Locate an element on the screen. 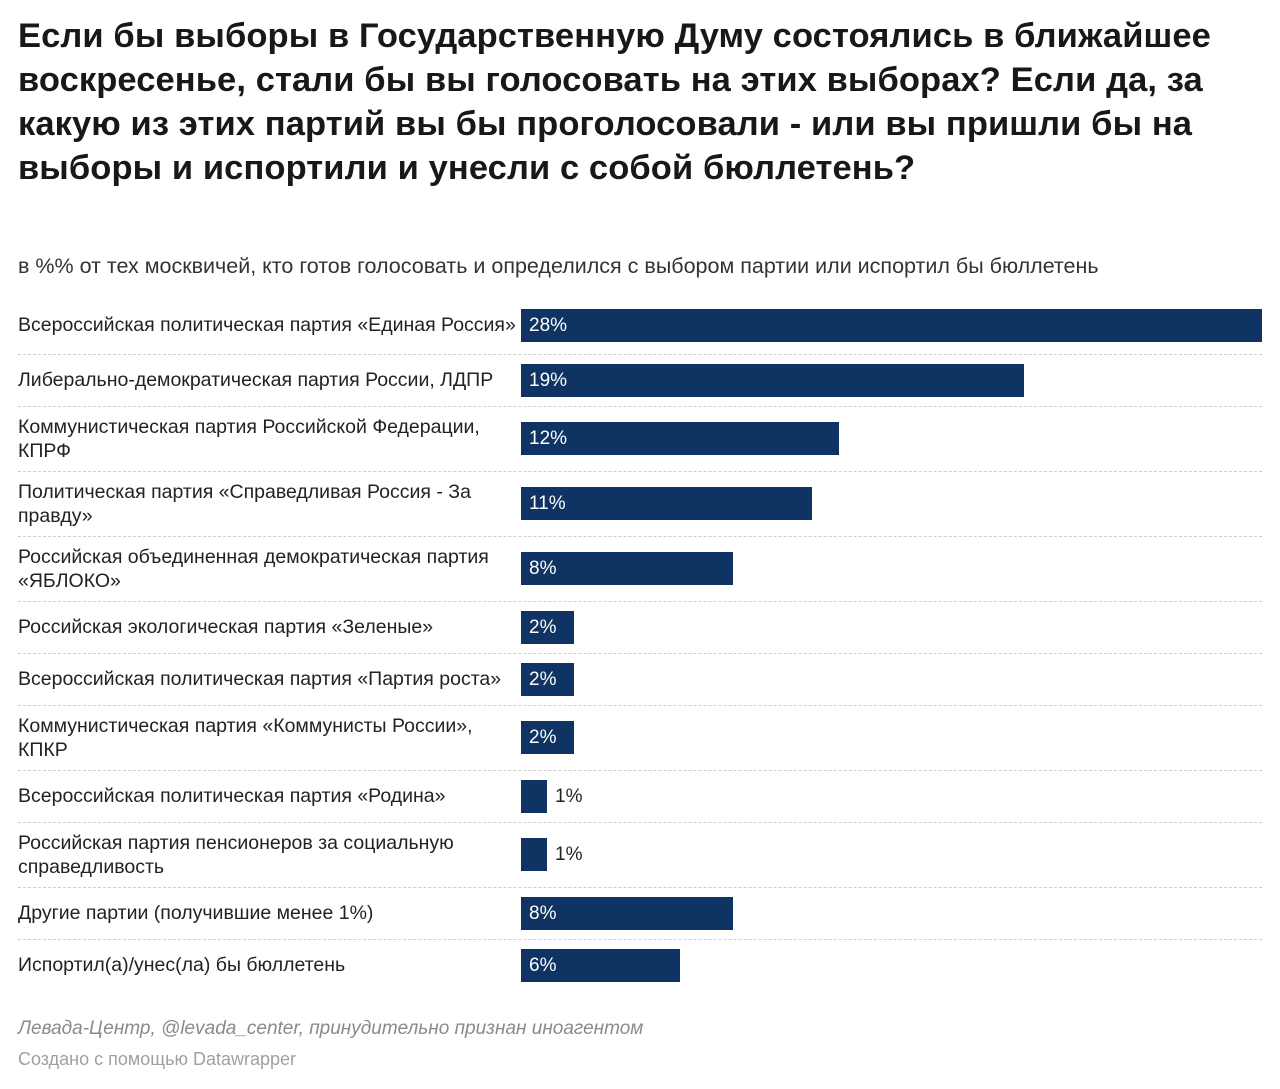 This screenshot has width=1280, height=1089. value-label: 19% is located at coordinates (548, 380).